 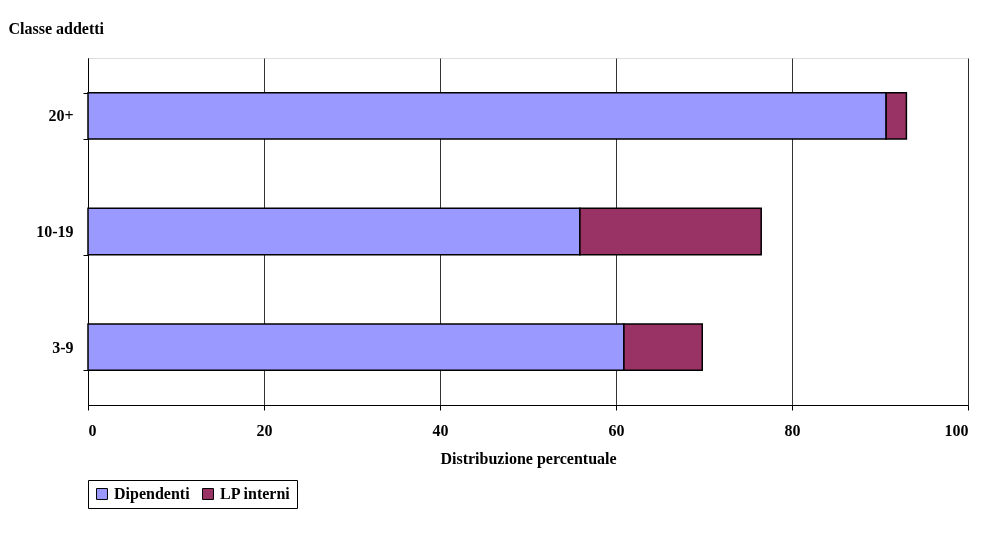 What do you see at coordinates (616, 430) in the screenshot?
I see `x-tick-label: 60` at bounding box center [616, 430].